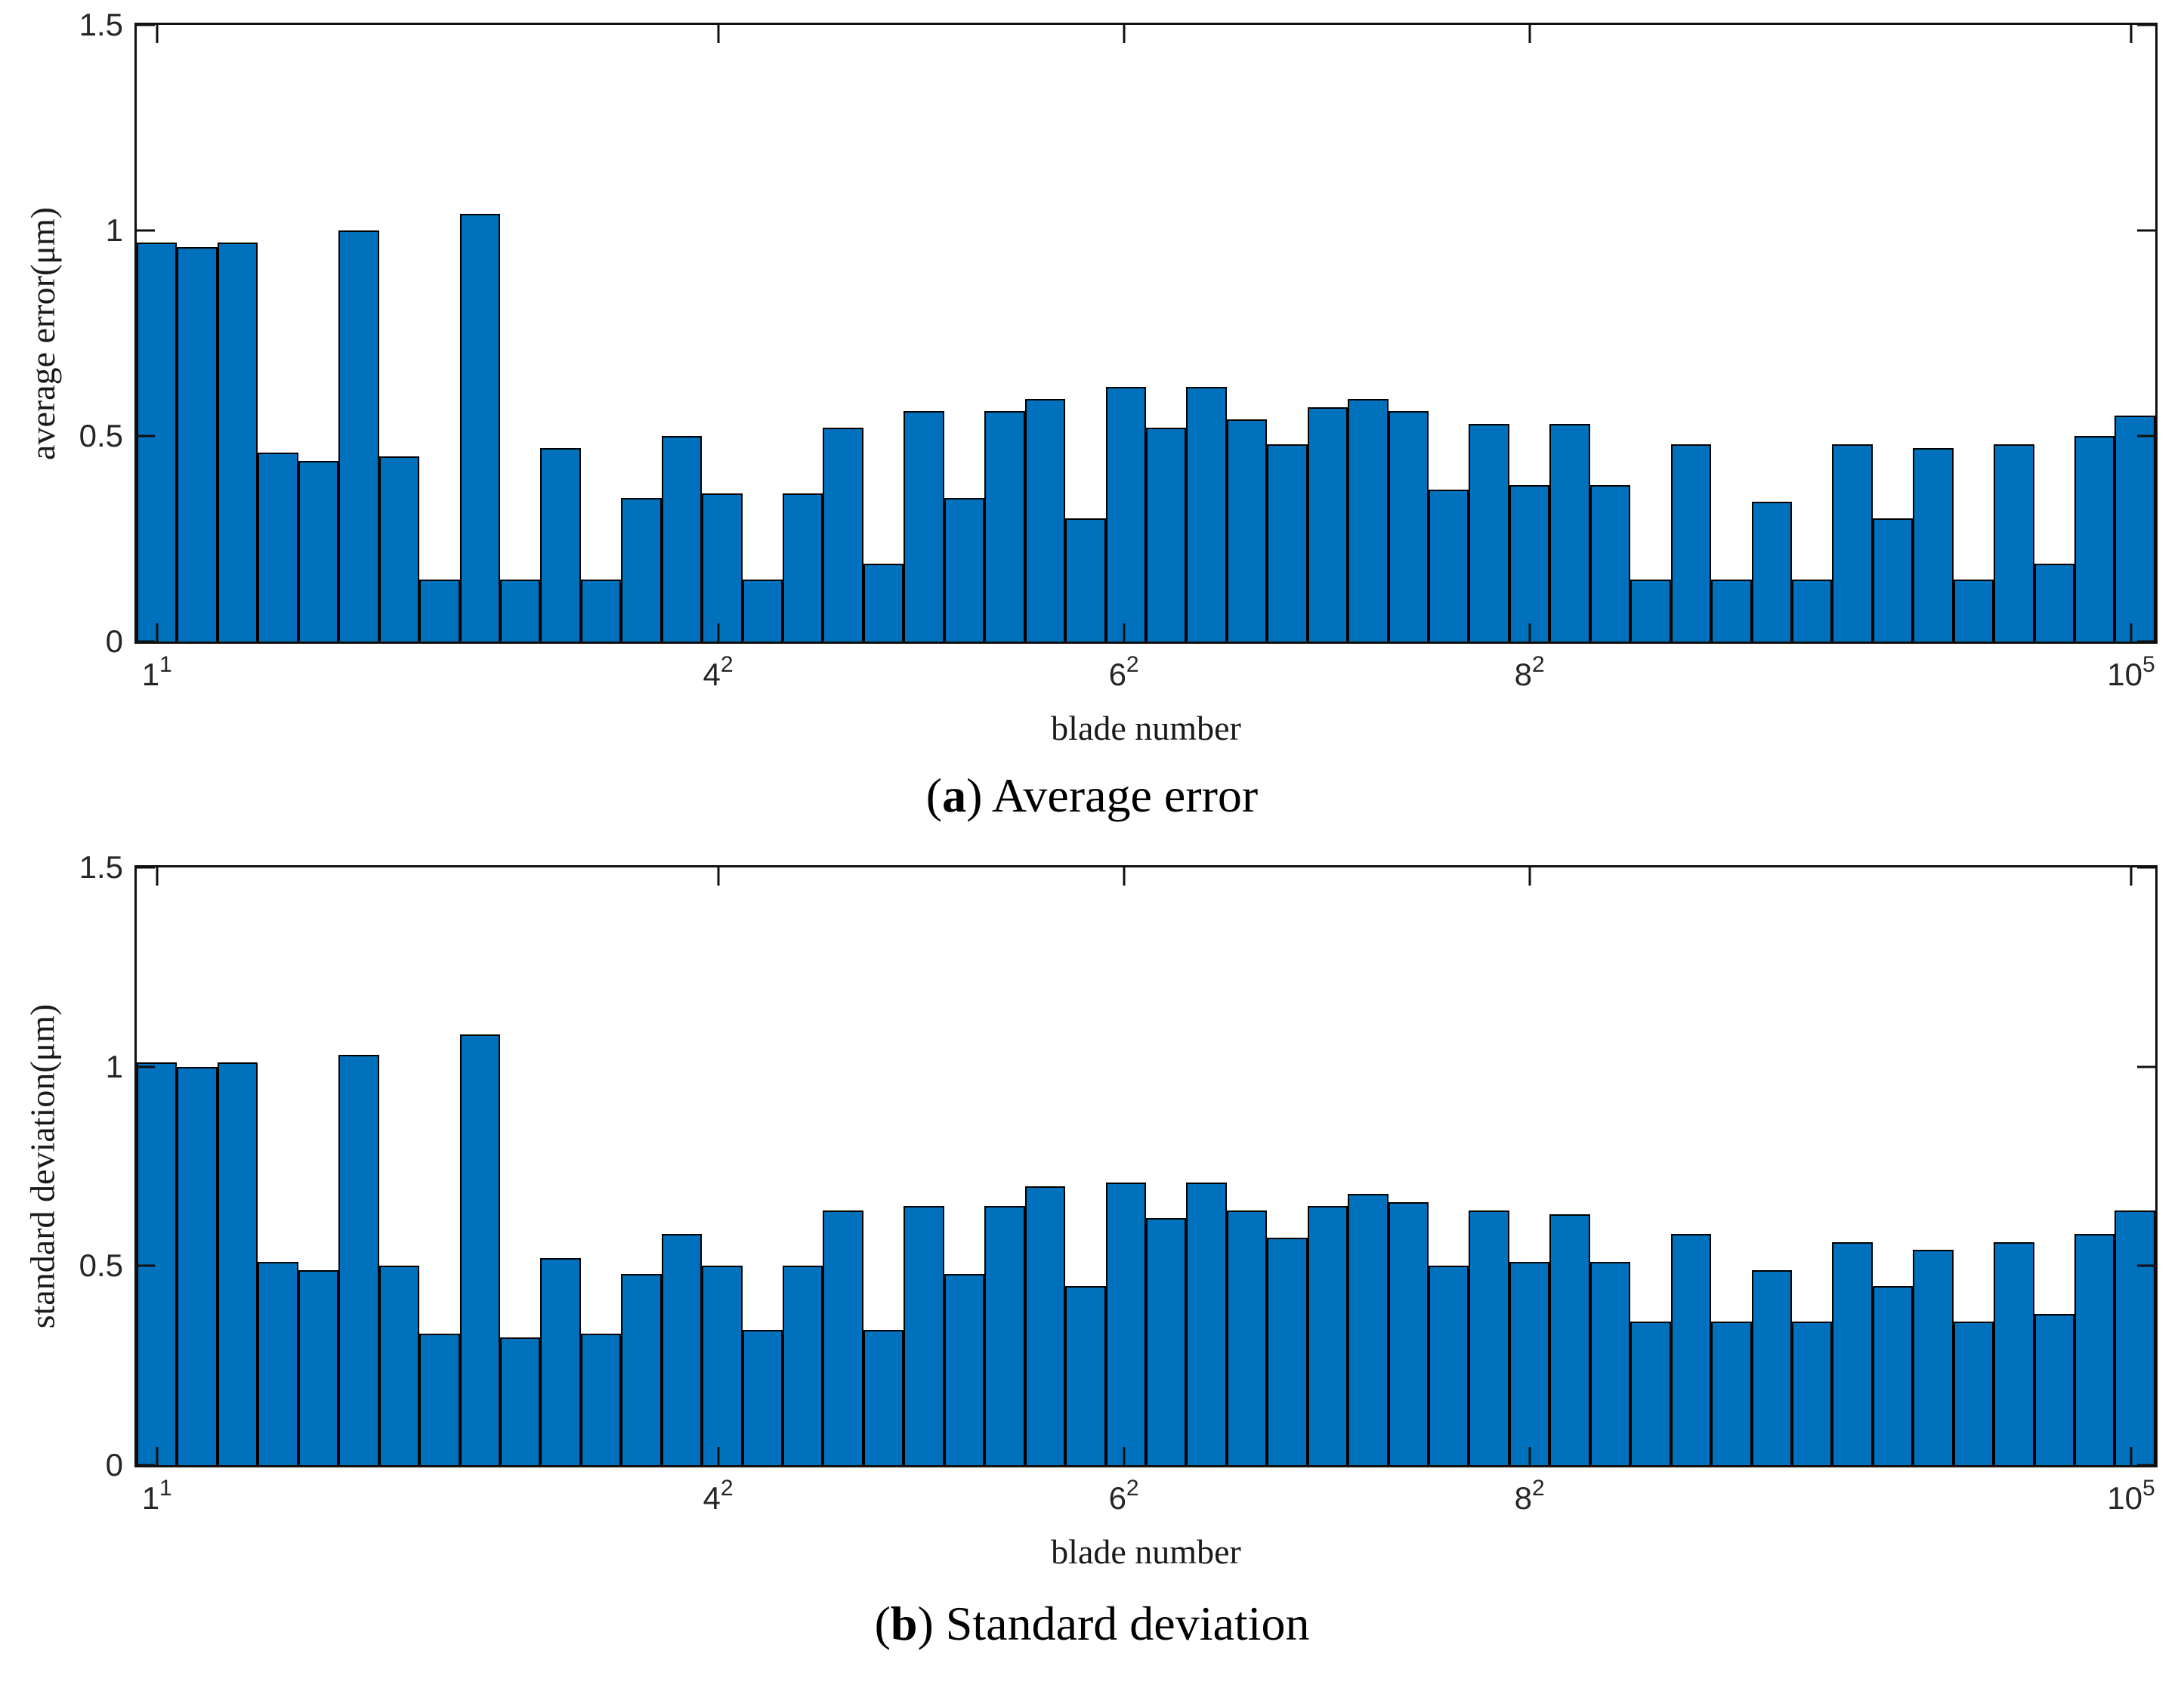 The image size is (2184, 1682). Describe the element at coordinates (1092, 1624) in the screenshot. I see `caption-b: (b) Standard deviation` at that location.